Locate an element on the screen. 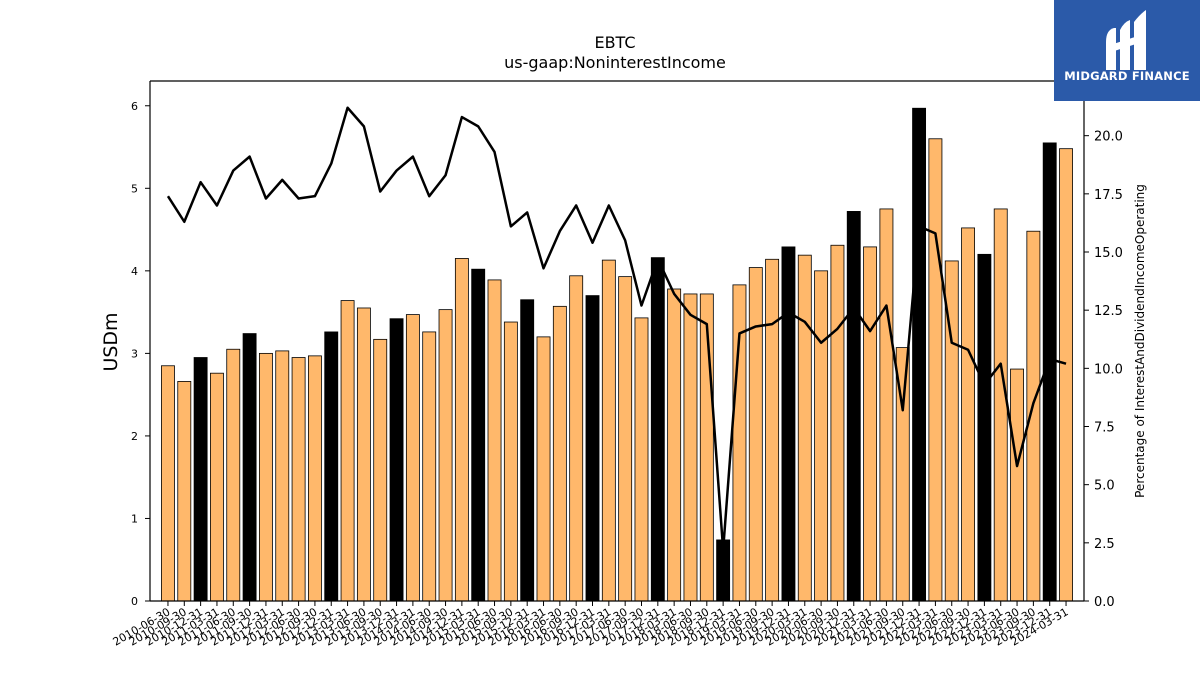 This screenshot has width=1200, height=675. chart-subtitle: us-gaap:NoninterestIncome is located at coordinates (615, 62).